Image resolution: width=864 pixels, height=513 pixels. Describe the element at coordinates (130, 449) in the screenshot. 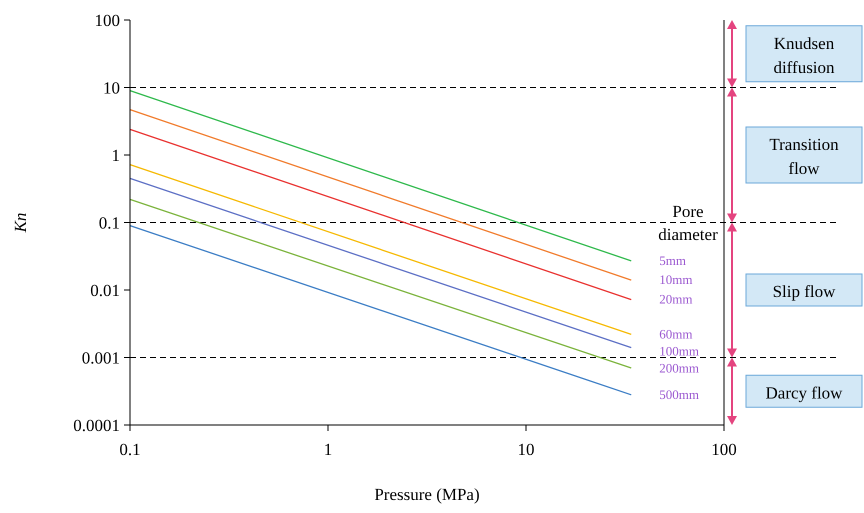

I see `x-tick-label: 0.1` at that location.